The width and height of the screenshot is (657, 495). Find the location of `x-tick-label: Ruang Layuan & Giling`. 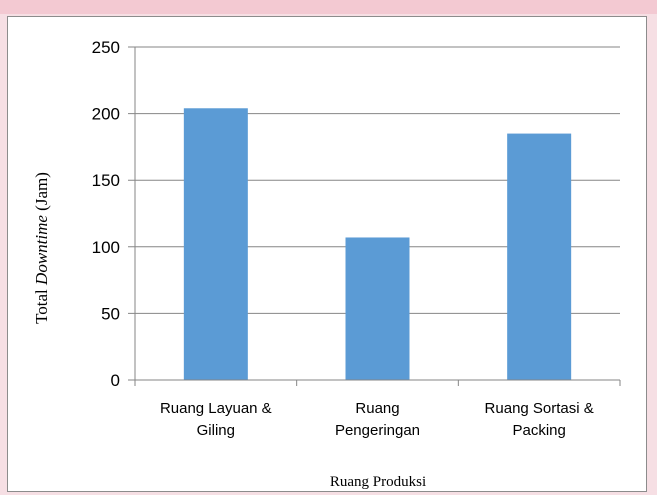

x-tick-label: Ruang Layuan & Giling is located at coordinates (216, 419).